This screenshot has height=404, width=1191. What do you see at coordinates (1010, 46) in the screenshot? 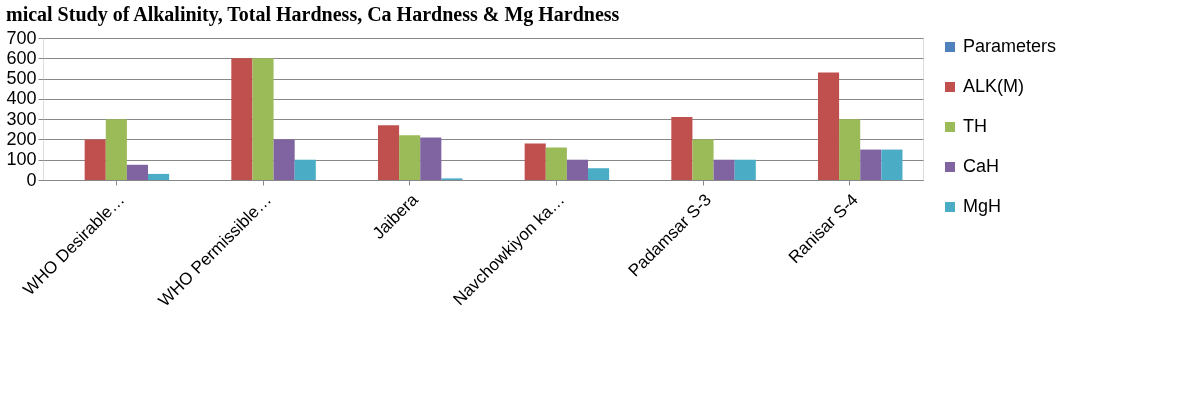
I see `legend-label: Parameters` at bounding box center [1010, 46].